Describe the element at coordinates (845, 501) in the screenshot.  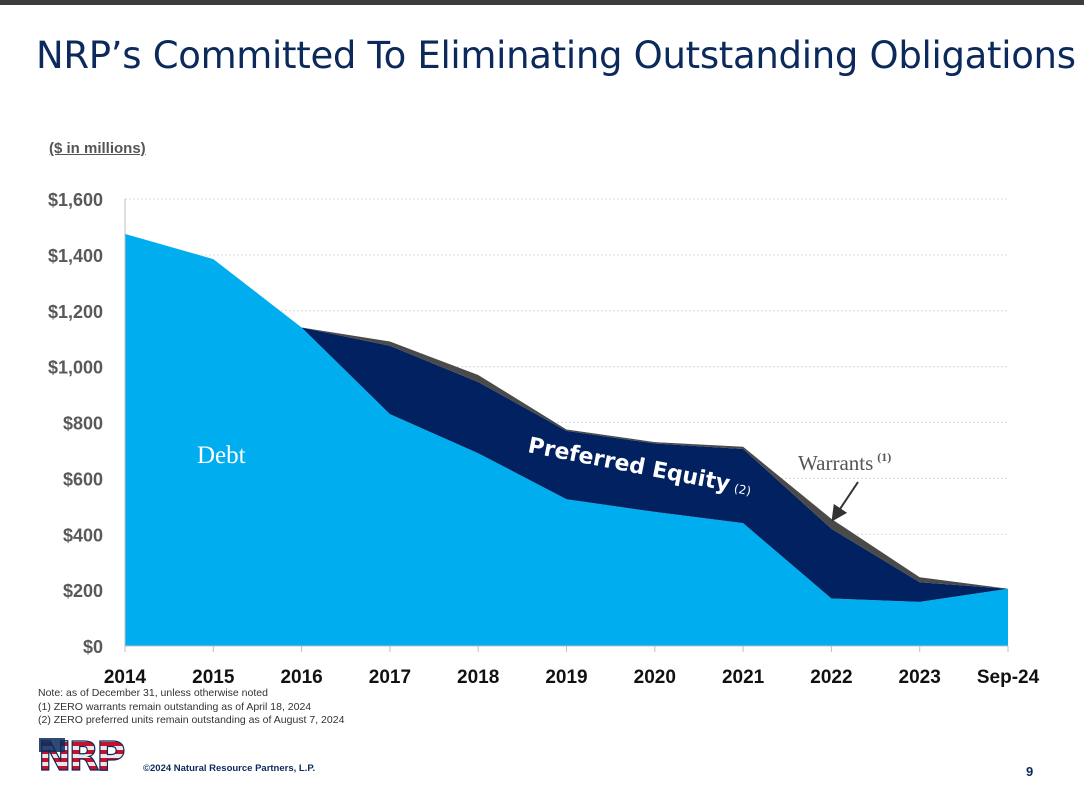
I see `warrants-pointer-arrow` at that location.